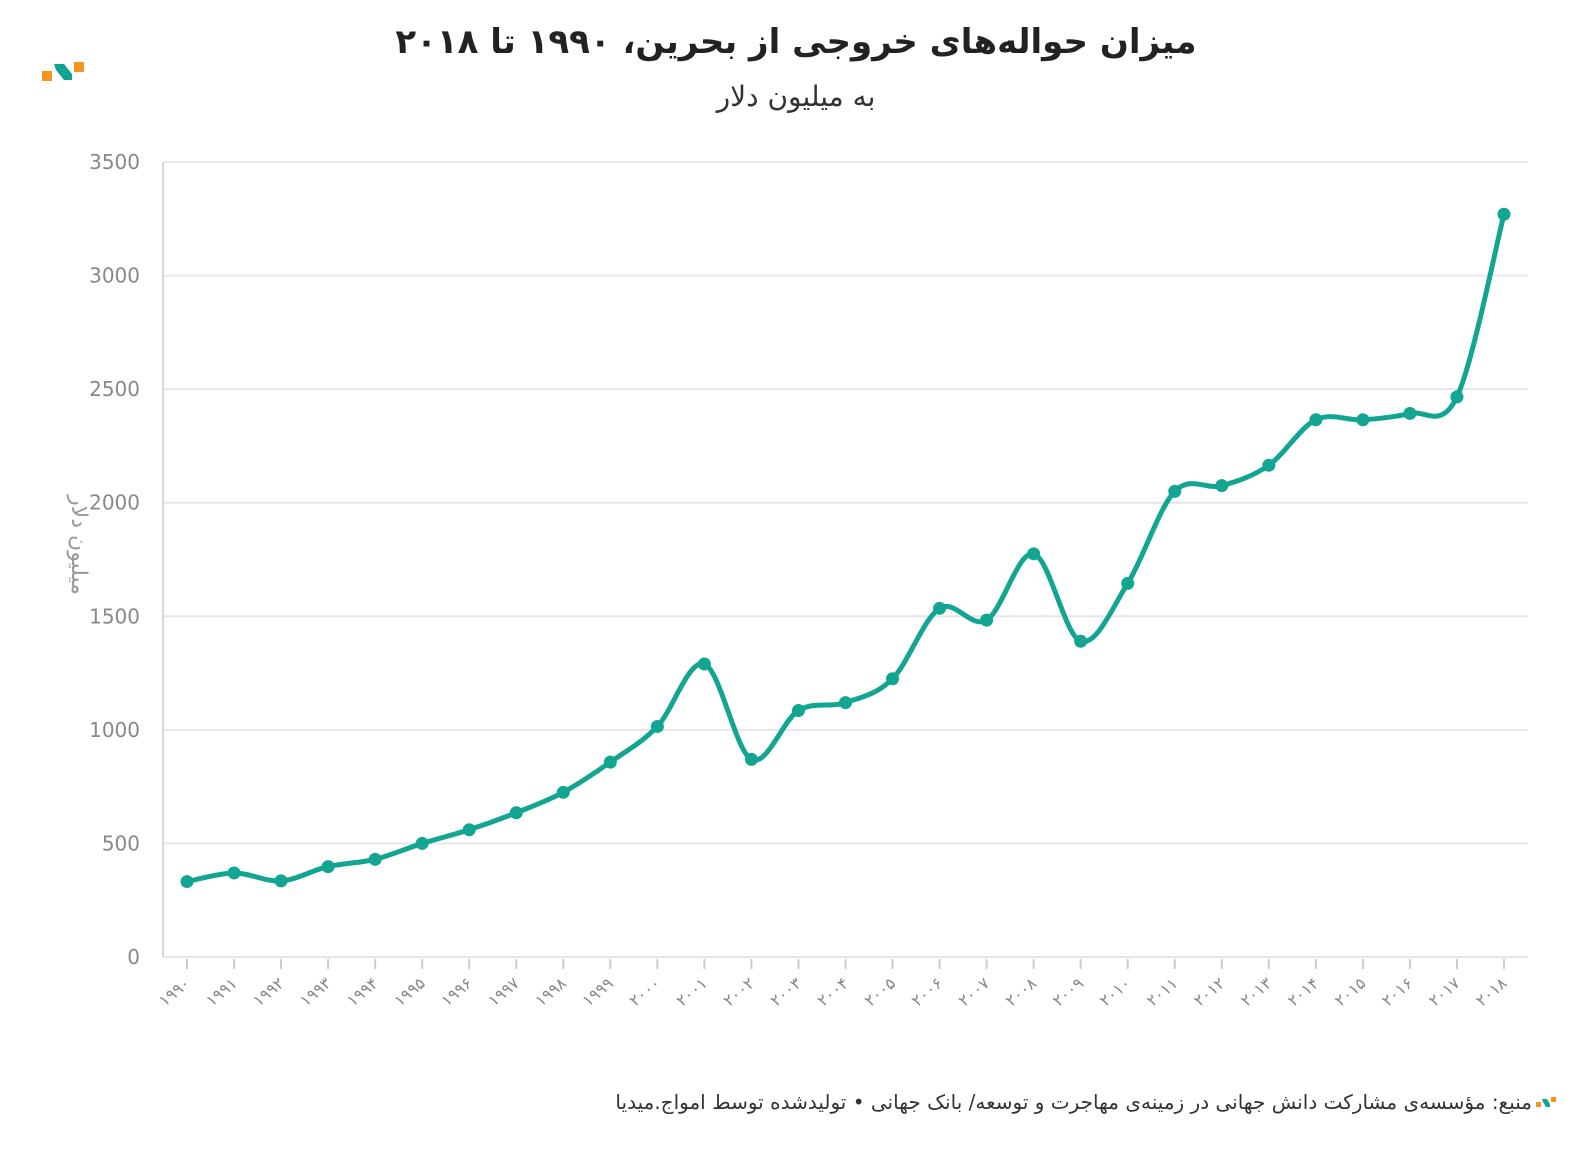 The image size is (1592, 1150). Describe the element at coordinates (927, 992) in the screenshot. I see `x-tick-label: ۲۰۰۶` at that location.